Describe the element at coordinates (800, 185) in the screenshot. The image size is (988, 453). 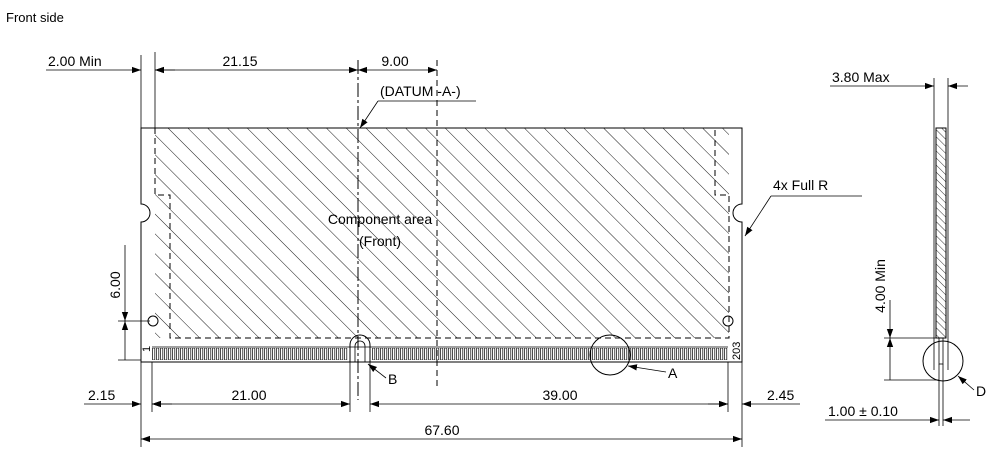
I see `full-radius-label: 4x Full R` at that location.